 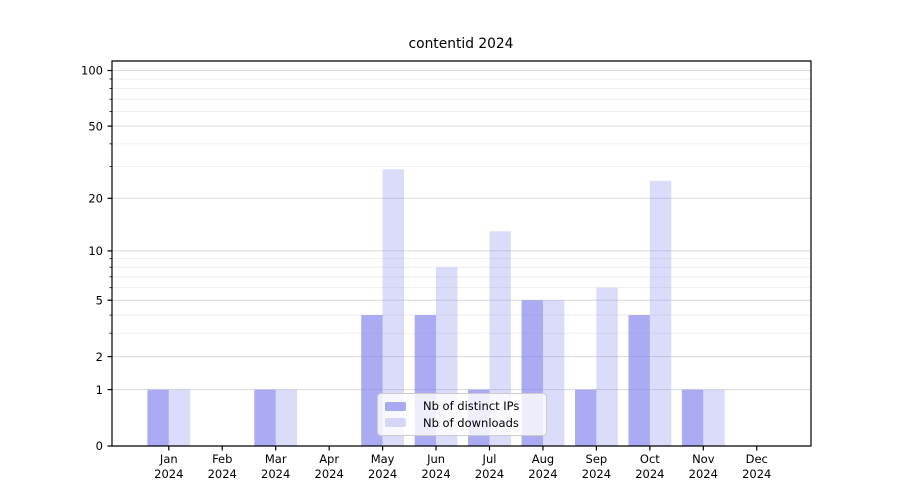 I want to click on legend-swatch-distinct-ips, so click(x=395, y=406).